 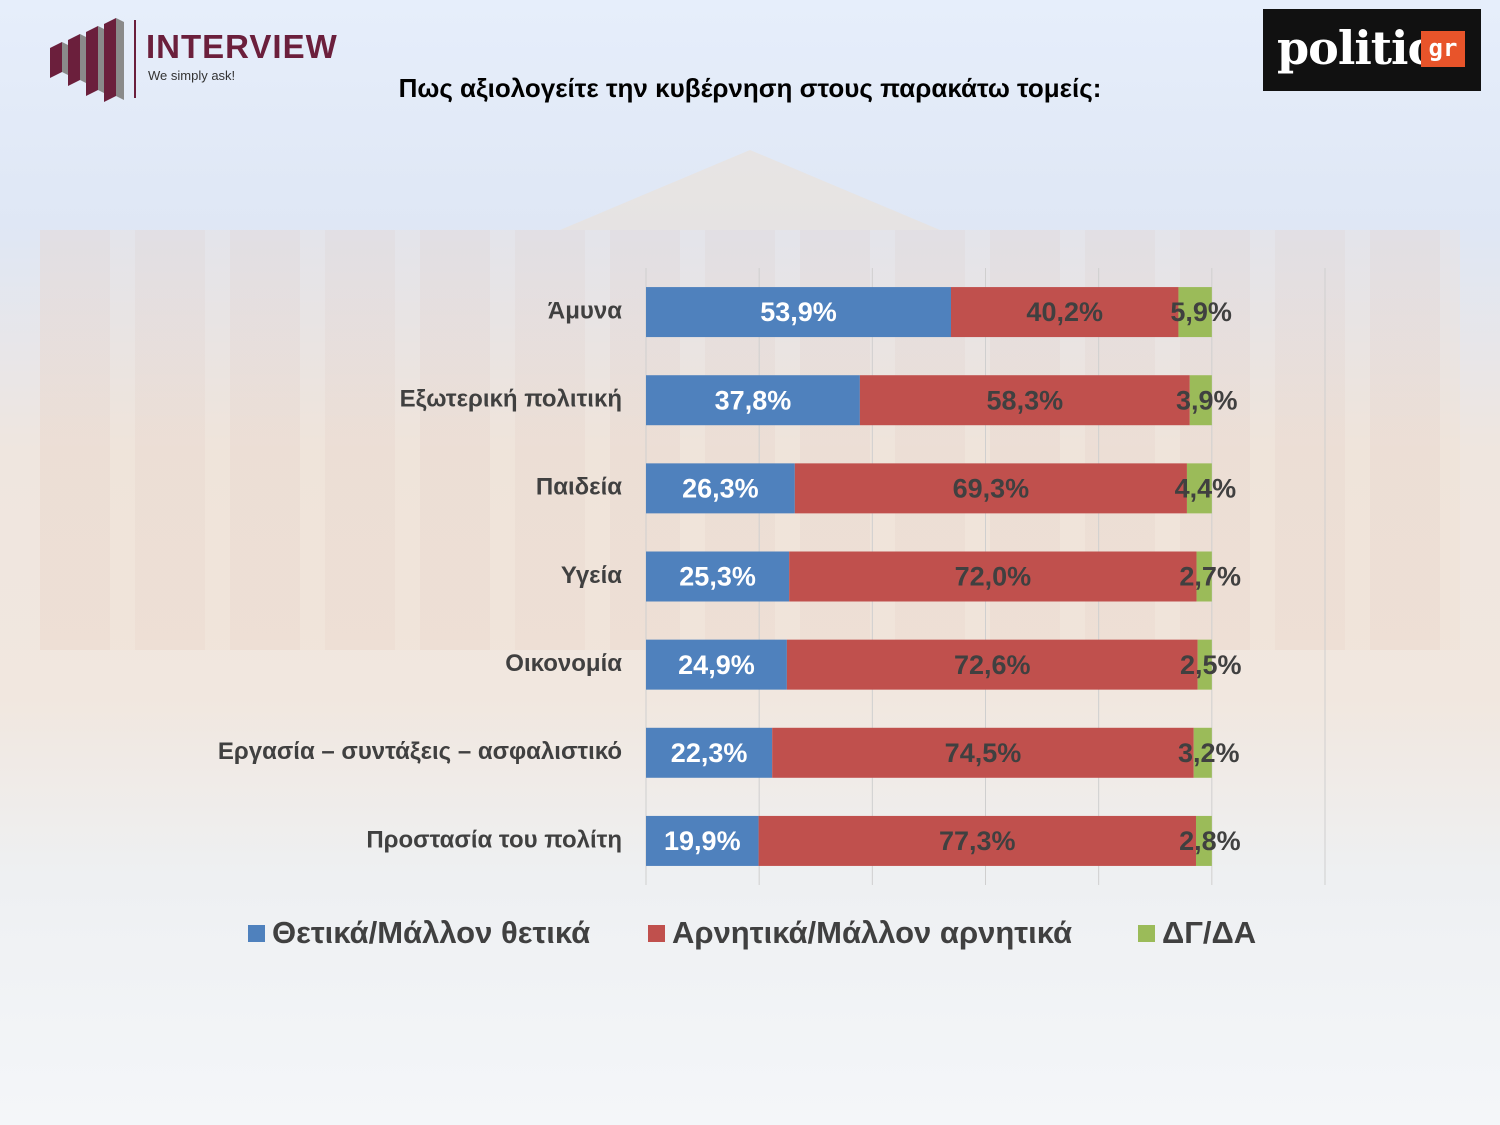 What do you see at coordinates (87, 60) in the screenshot?
I see `interview-logo-bars-icon` at bounding box center [87, 60].